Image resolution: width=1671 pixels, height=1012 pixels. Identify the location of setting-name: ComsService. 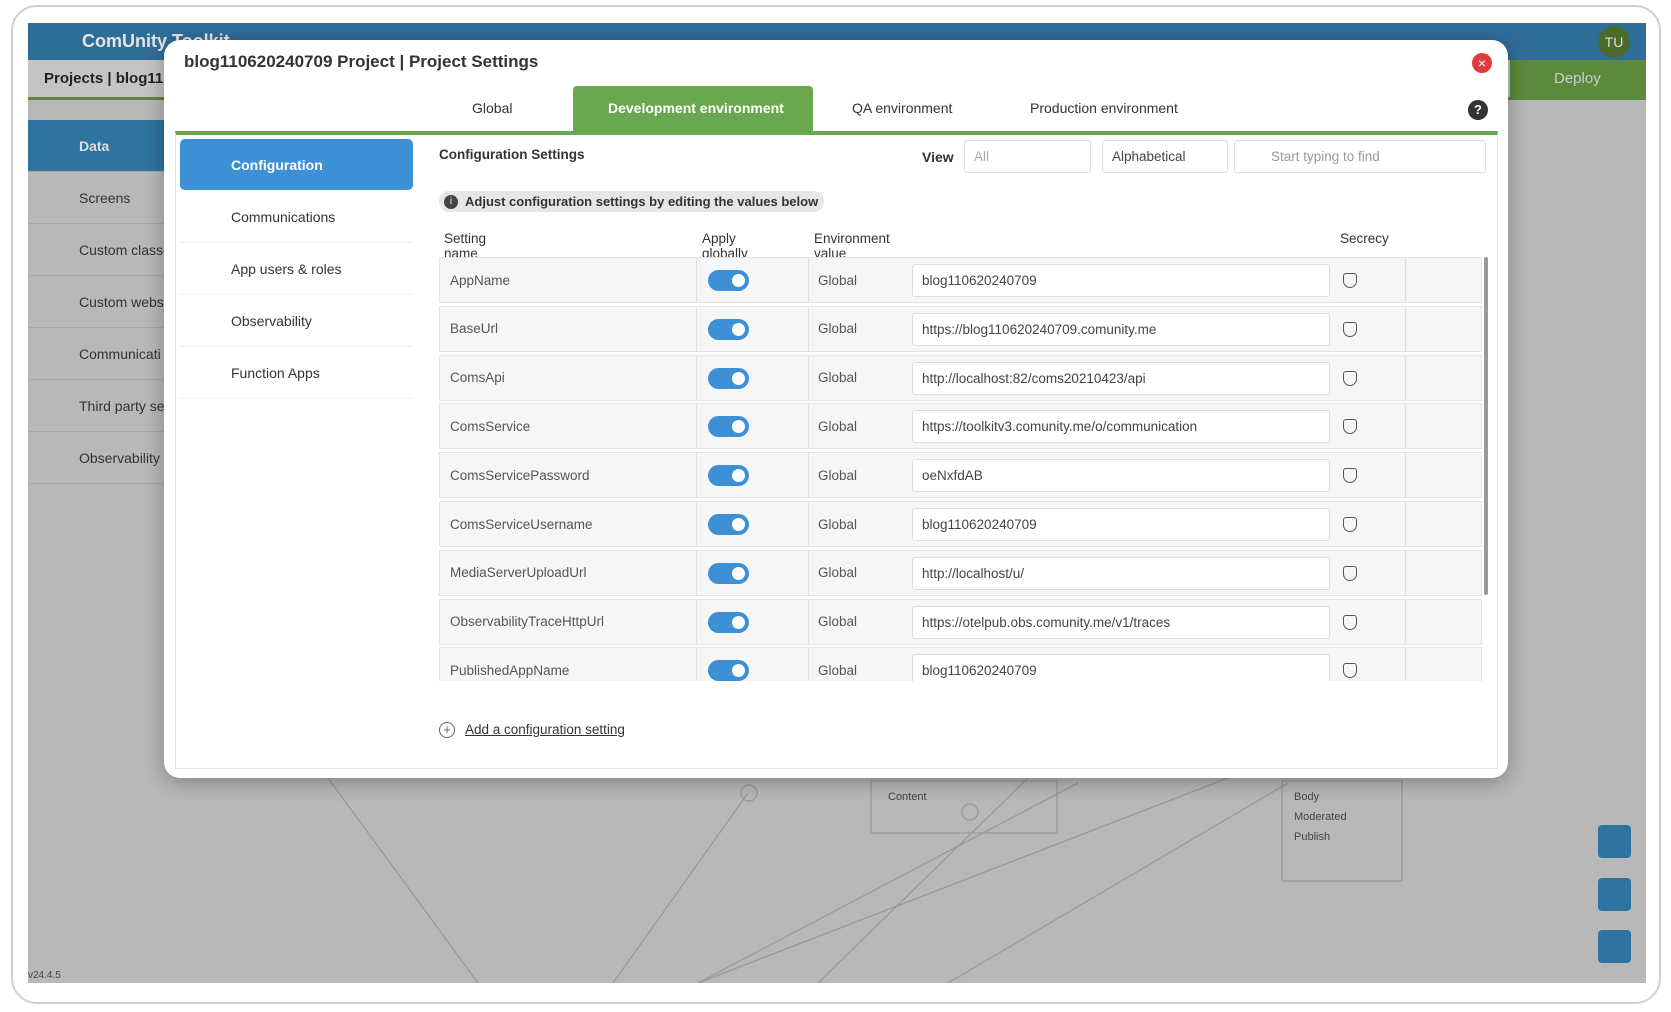
(490, 426).